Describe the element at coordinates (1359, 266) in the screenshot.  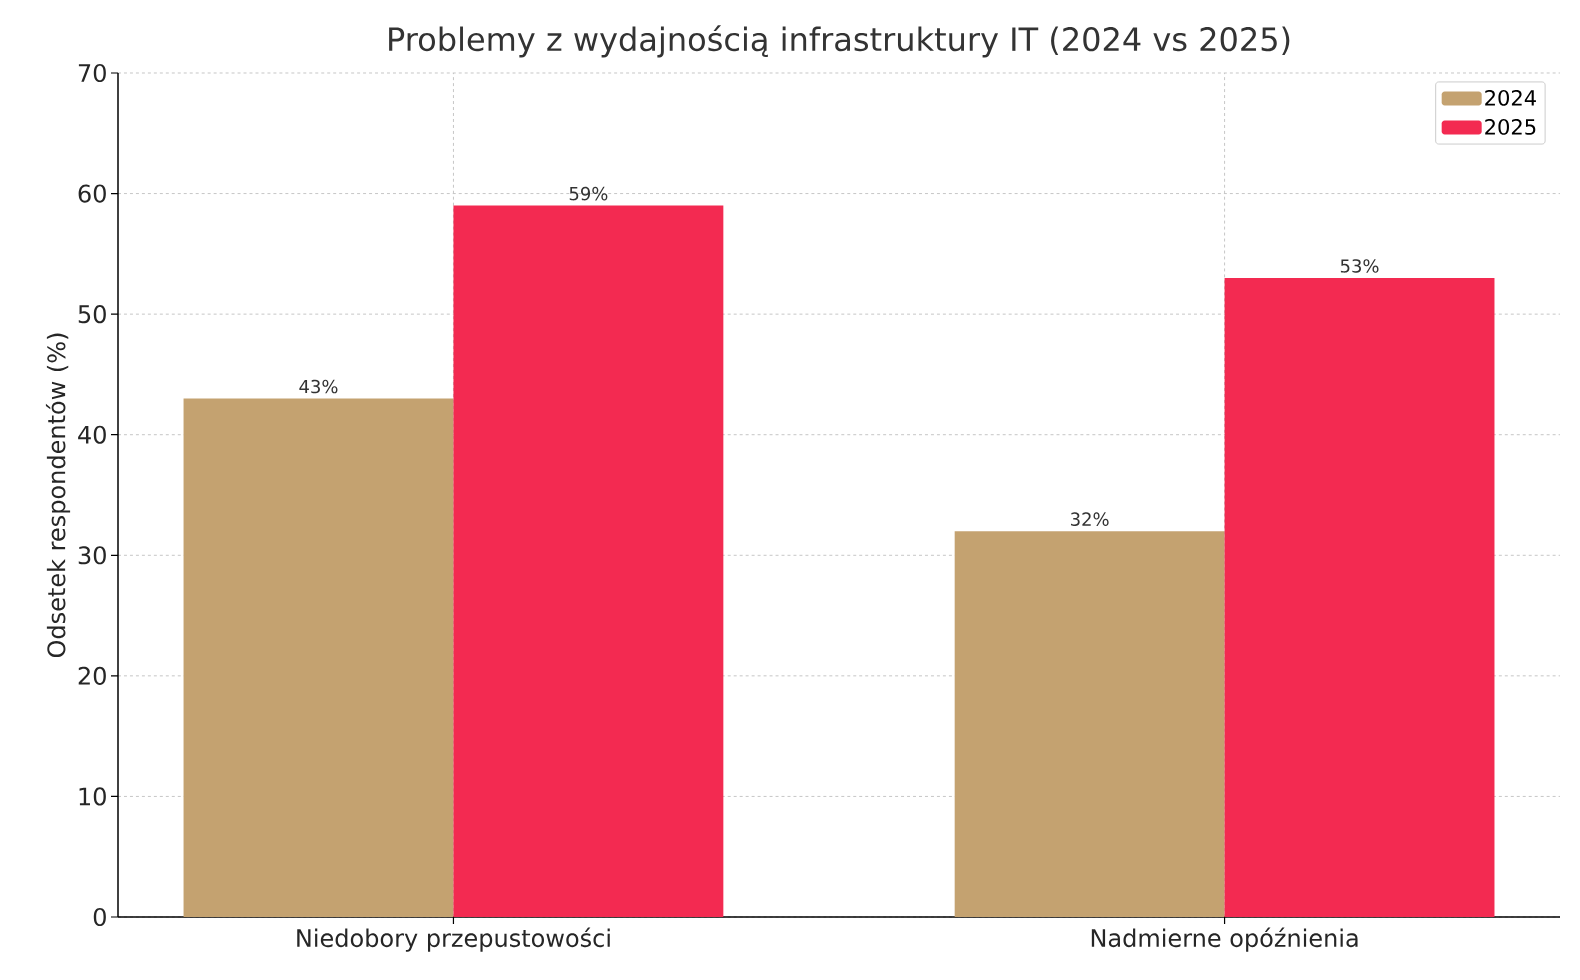
I see `data-label: 53%` at that location.